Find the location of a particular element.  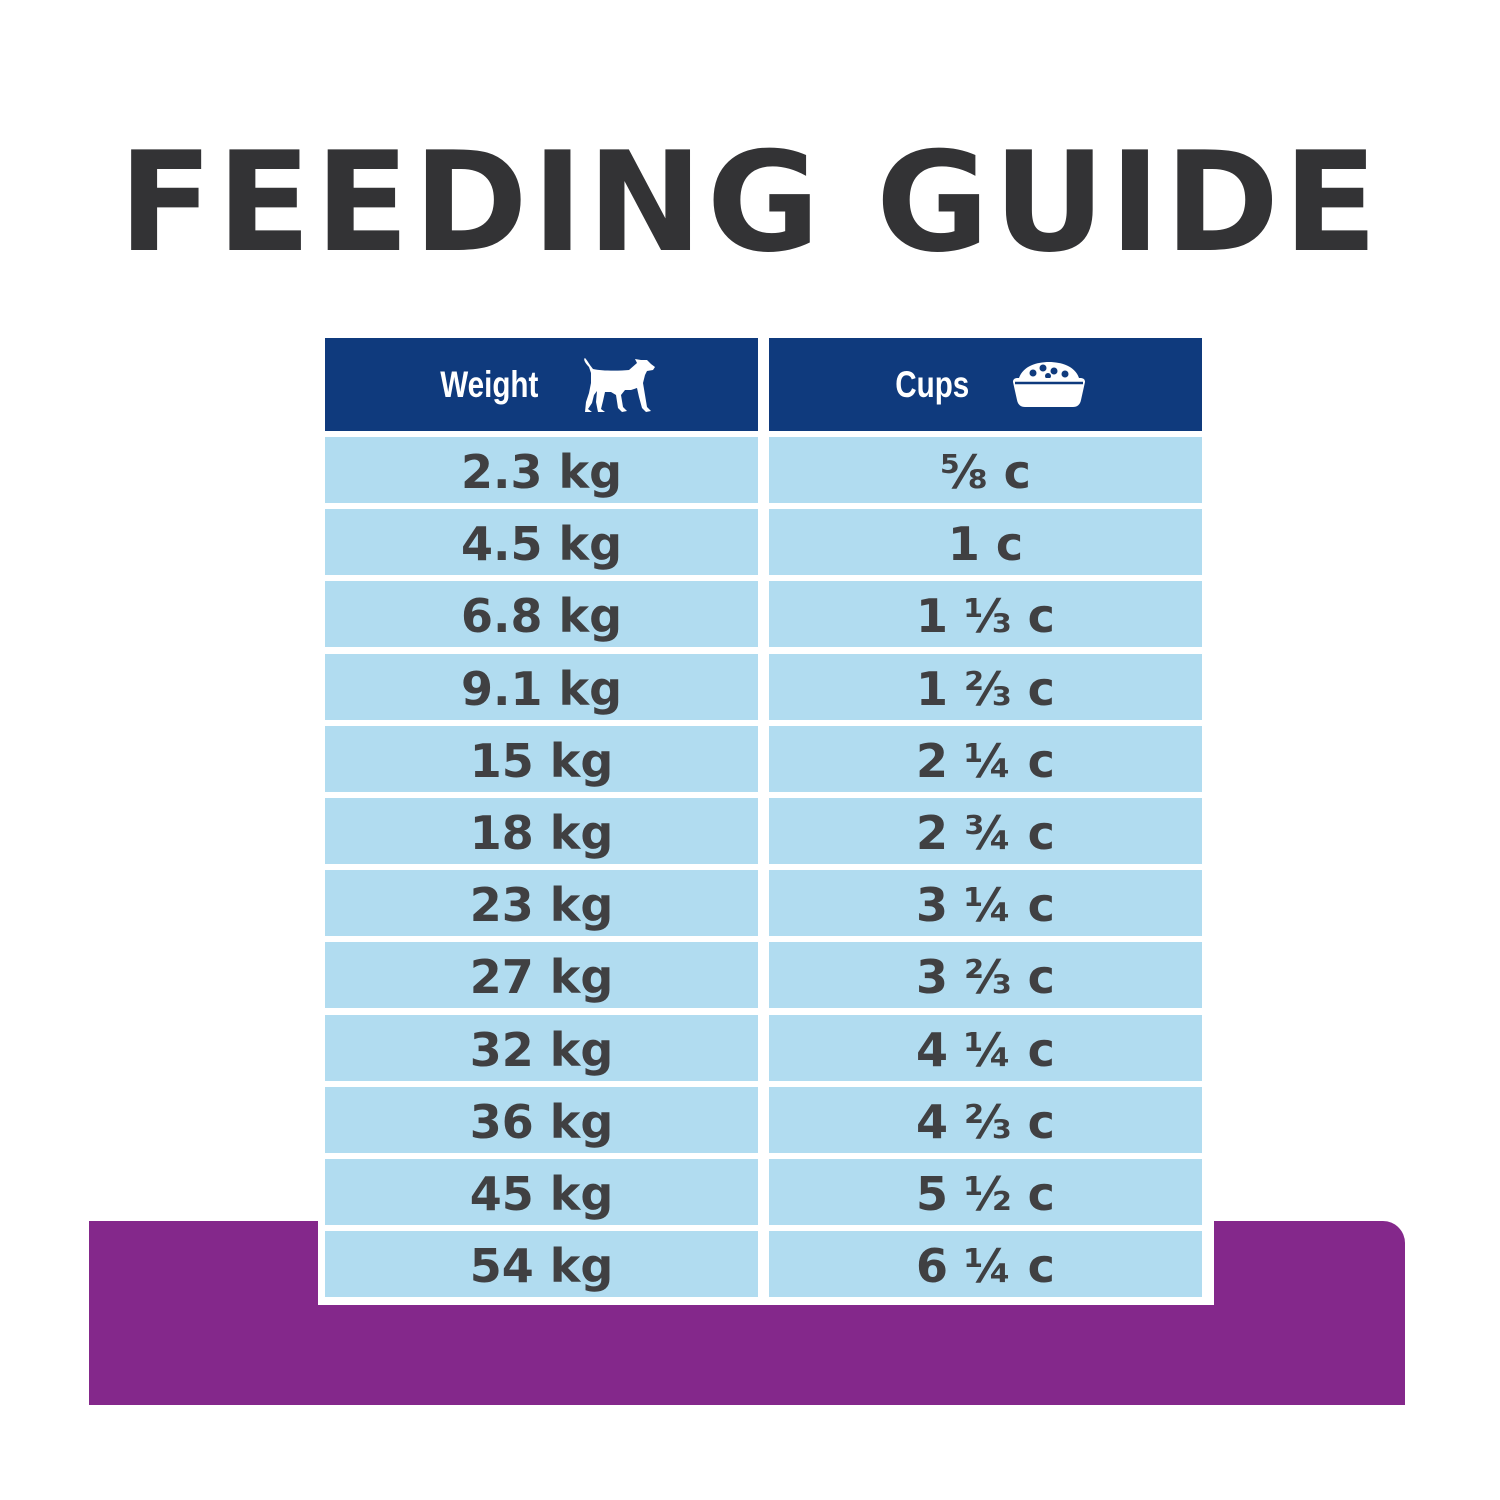

weight-cell: 18 kg is located at coordinates (541, 831).